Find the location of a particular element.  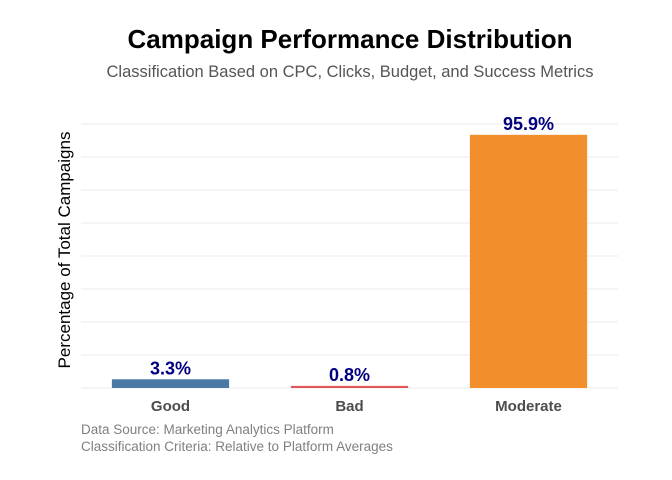

bar-moderate is located at coordinates (528, 261).